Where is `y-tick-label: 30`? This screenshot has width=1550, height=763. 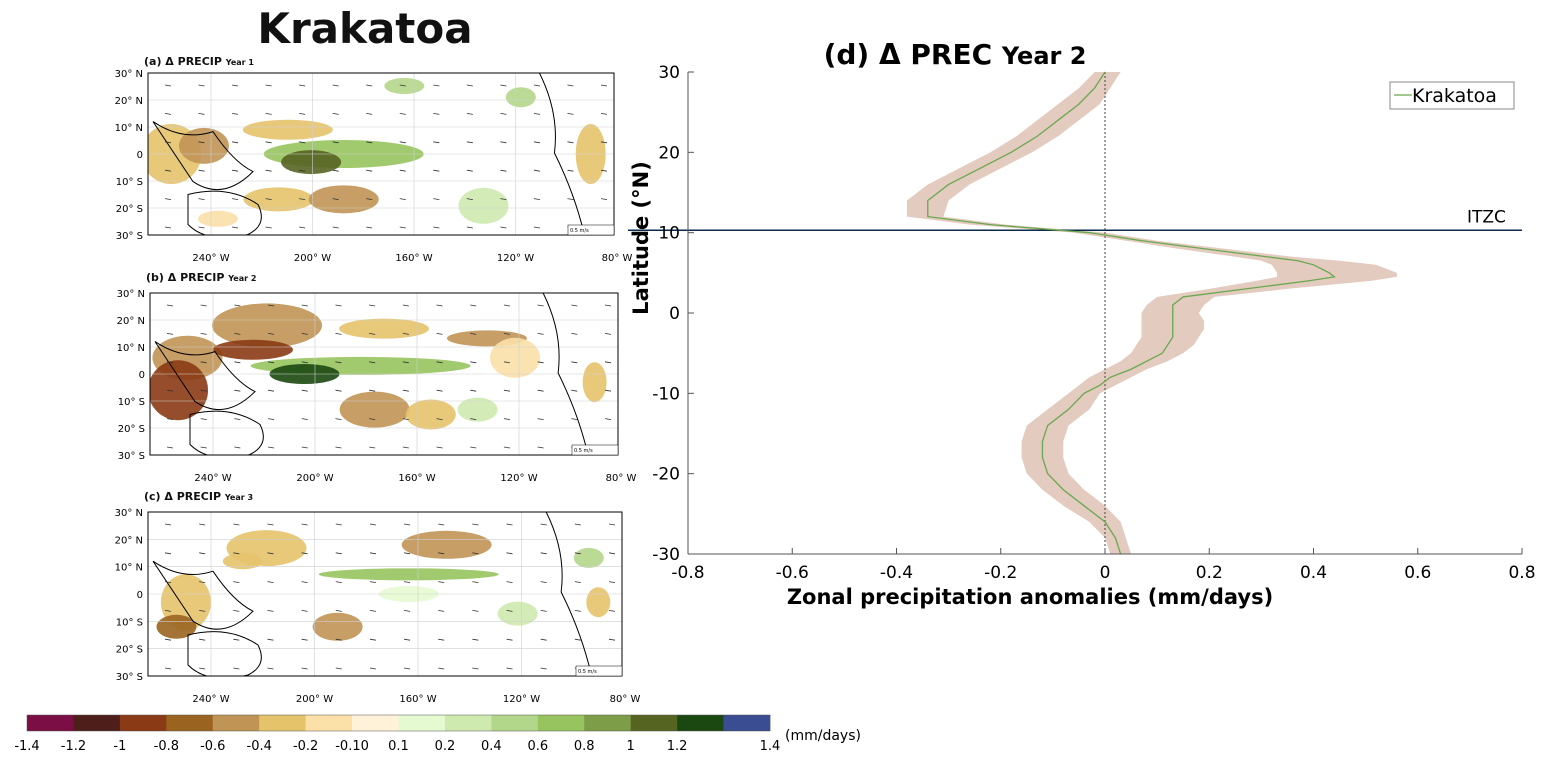 y-tick-label: 30 is located at coordinates (669, 73).